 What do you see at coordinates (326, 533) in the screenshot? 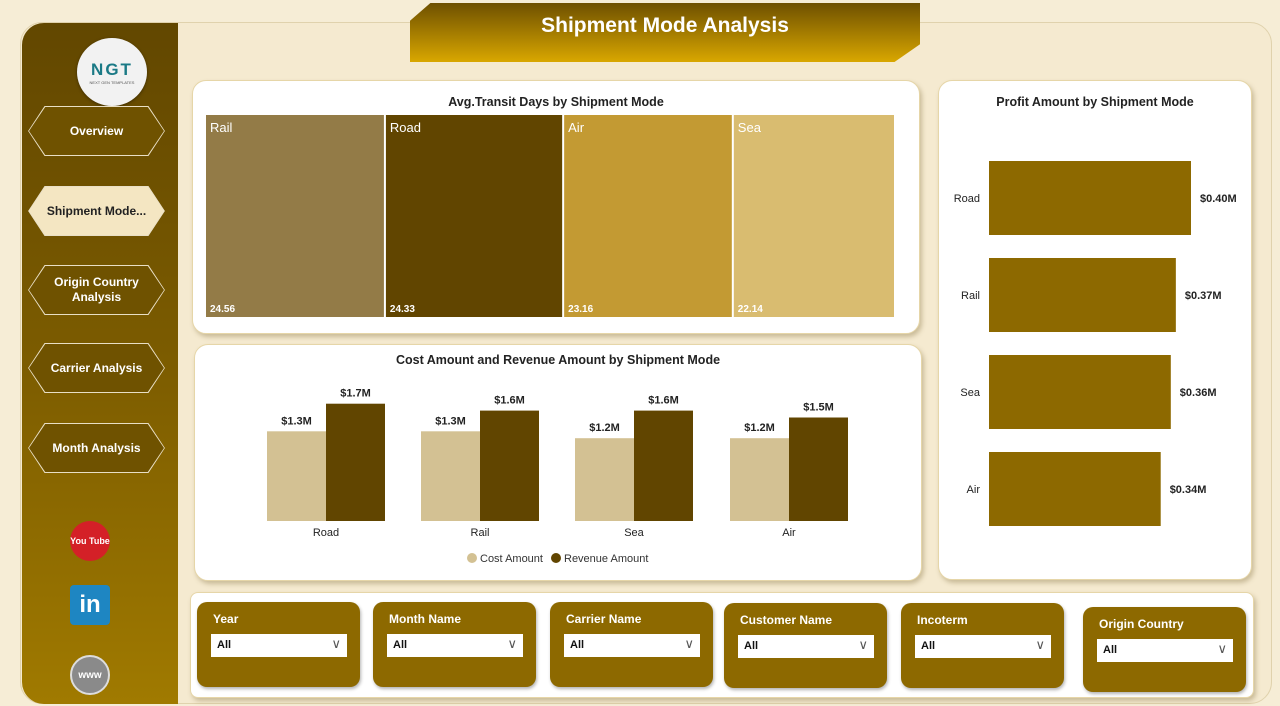
I see `x-tick-label: Road` at bounding box center [326, 533].